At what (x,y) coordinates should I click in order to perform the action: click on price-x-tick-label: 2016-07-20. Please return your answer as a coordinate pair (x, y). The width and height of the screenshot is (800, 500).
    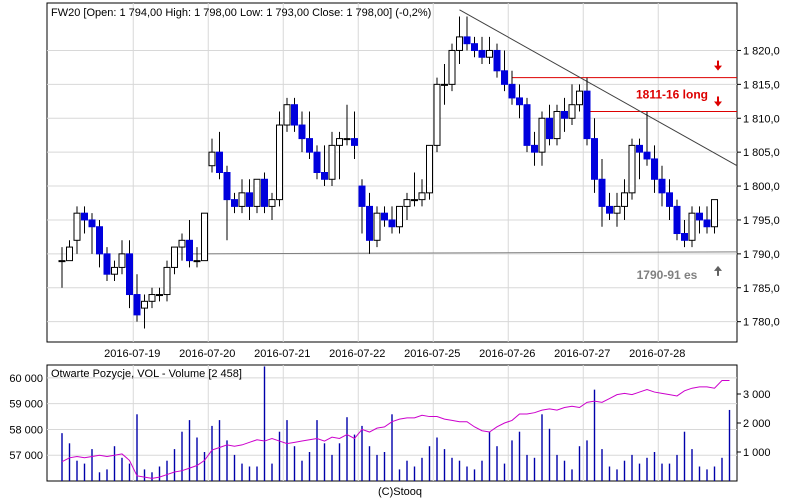
    Looking at the image, I should click on (207, 354).